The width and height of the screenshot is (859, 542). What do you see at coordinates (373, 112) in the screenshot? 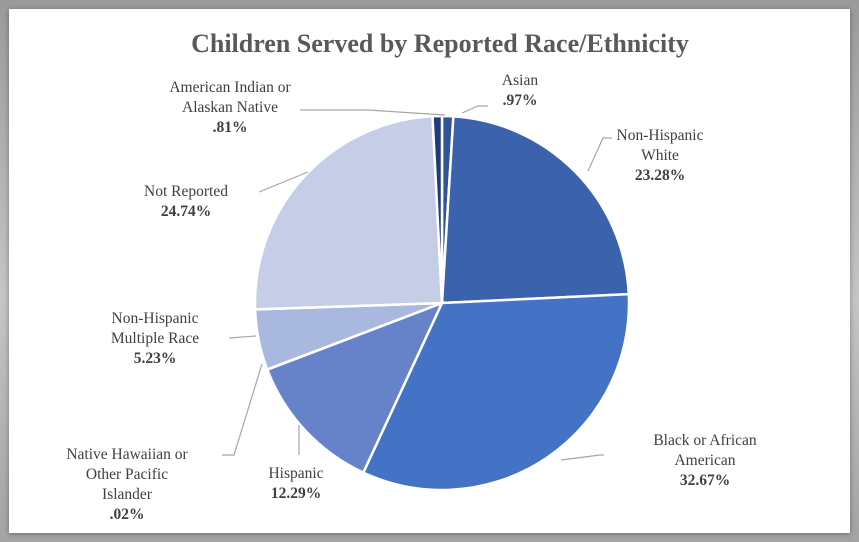
I see `leader-line-aian` at bounding box center [373, 112].